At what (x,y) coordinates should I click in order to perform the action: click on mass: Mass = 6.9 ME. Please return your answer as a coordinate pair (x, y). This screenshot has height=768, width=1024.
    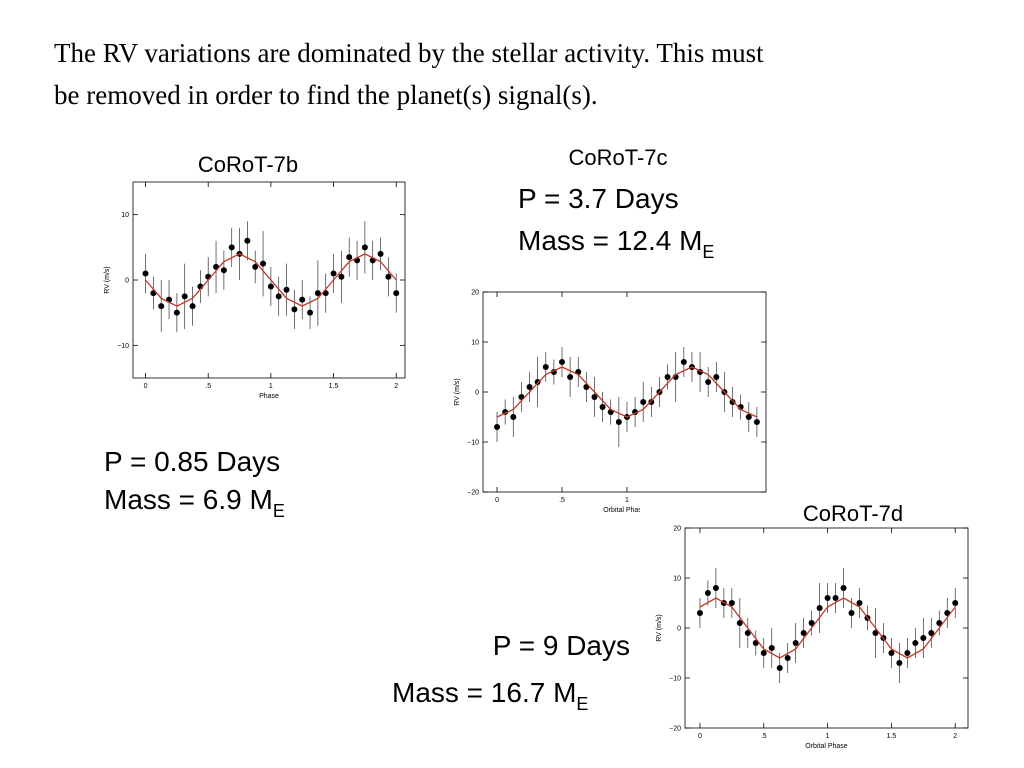
    Looking at the image, I should click on (194, 502).